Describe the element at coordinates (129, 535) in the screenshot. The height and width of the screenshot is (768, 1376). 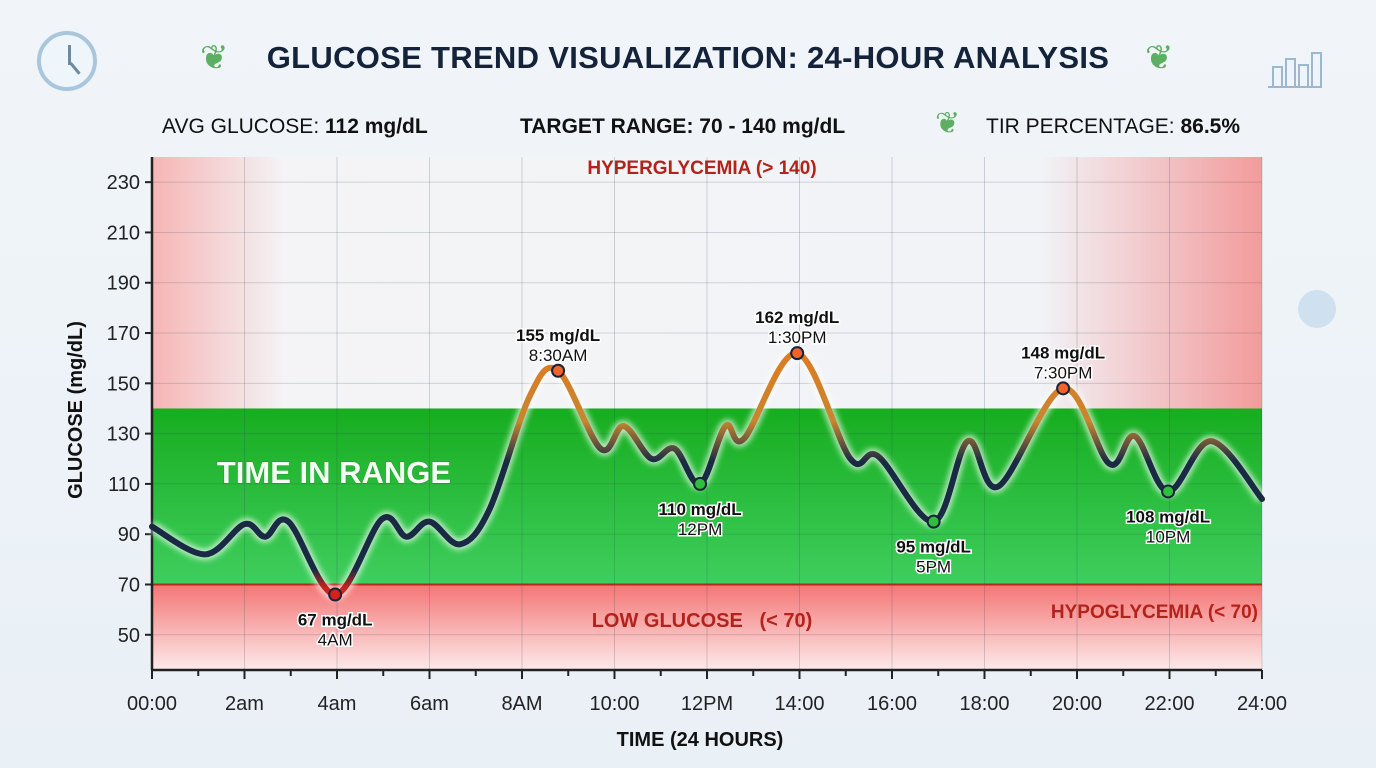
I see `y-tick-label: 90` at that location.